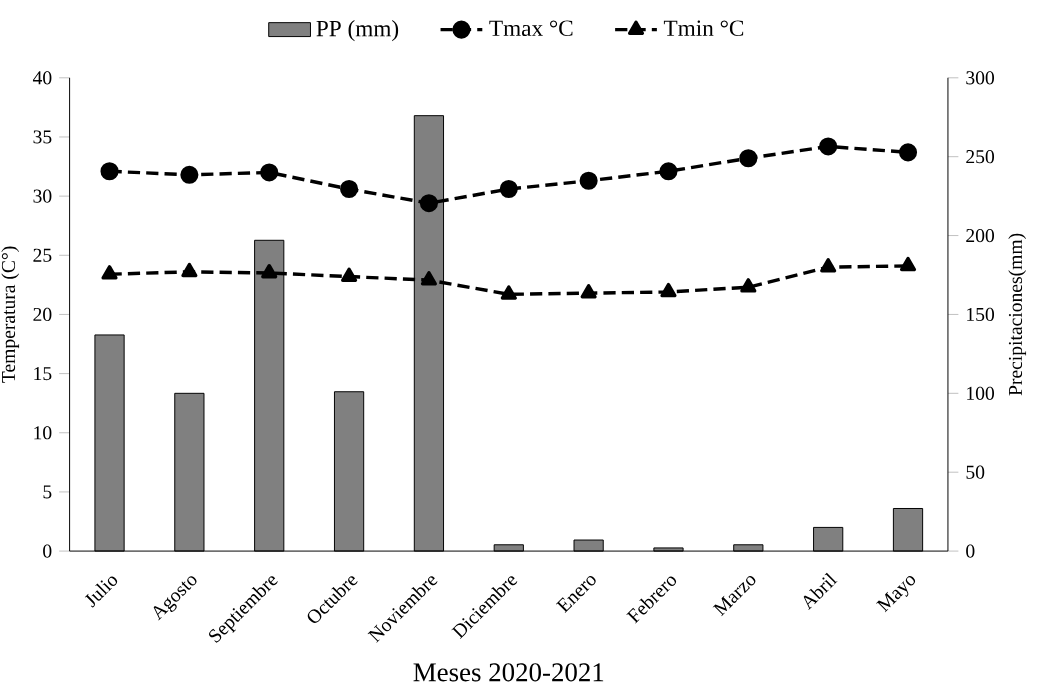 Image resolution: width=1044 pixels, height=691 pixels. What do you see at coordinates (42, 78) in the screenshot?
I see `y-tick-label: 40` at bounding box center [42, 78].